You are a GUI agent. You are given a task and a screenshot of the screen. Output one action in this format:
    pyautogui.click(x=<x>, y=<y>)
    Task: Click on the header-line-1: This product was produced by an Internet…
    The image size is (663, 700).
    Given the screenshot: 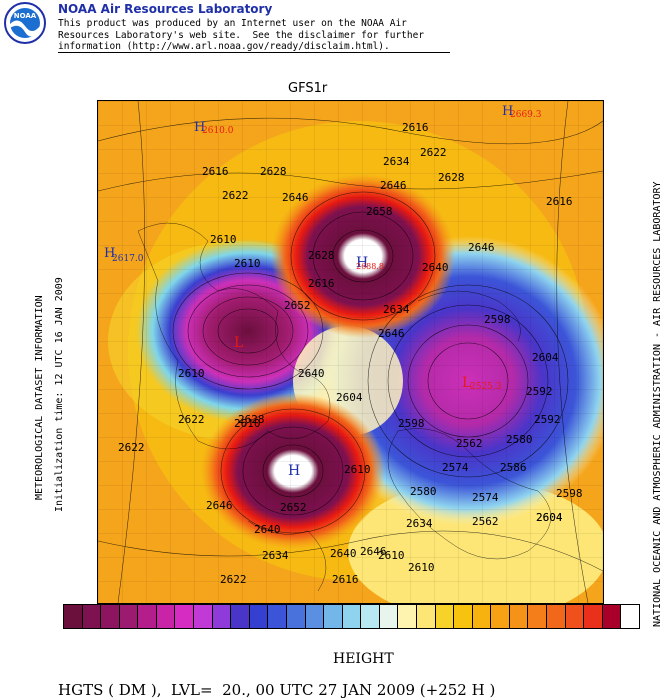 What is the action you would take?
    pyautogui.click(x=232, y=23)
    